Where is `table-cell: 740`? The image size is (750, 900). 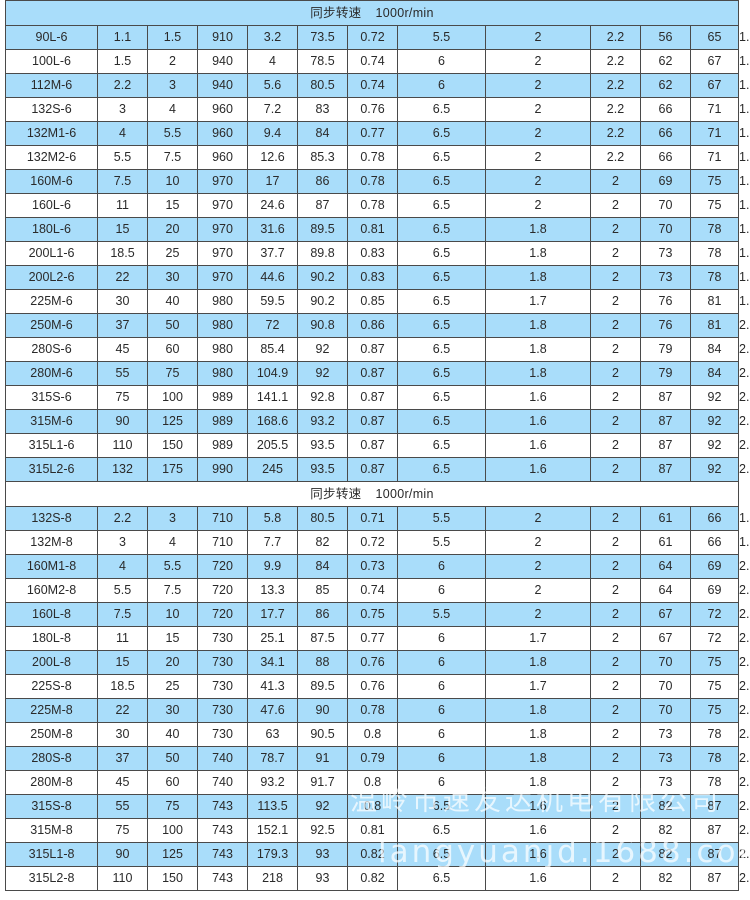
table-cell: 740 is located at coordinates (222, 758).